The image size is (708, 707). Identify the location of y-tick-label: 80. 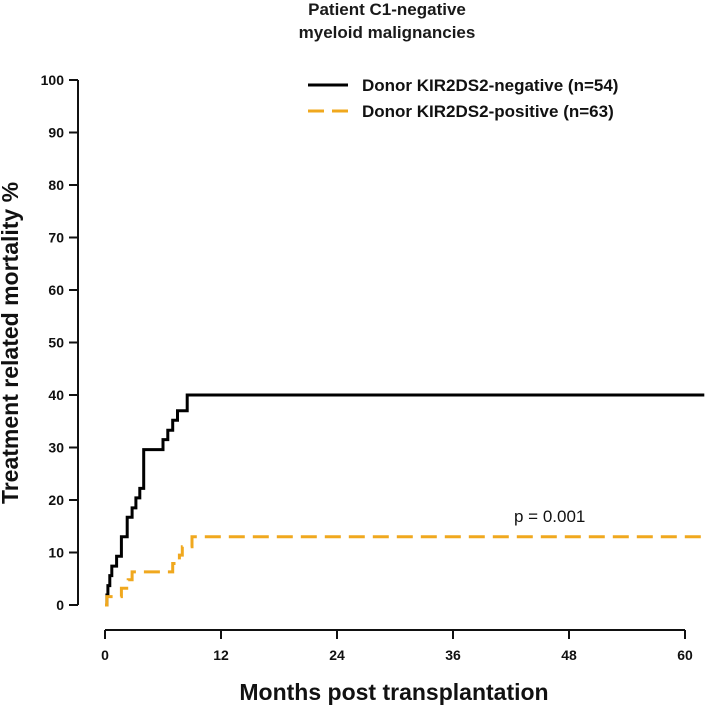
(56, 185).